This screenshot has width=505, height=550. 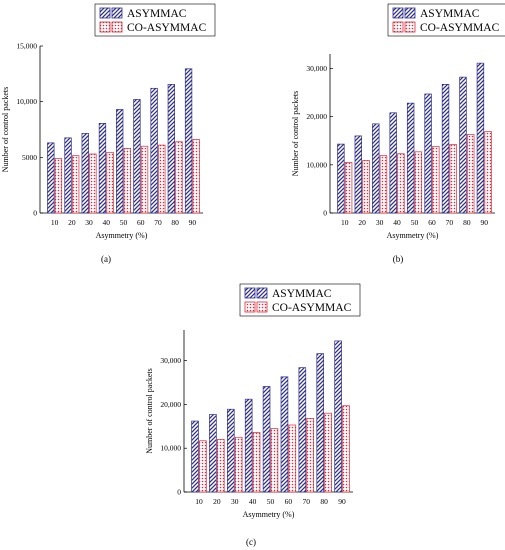 I want to click on panel-caption: (c), so click(x=251, y=542).